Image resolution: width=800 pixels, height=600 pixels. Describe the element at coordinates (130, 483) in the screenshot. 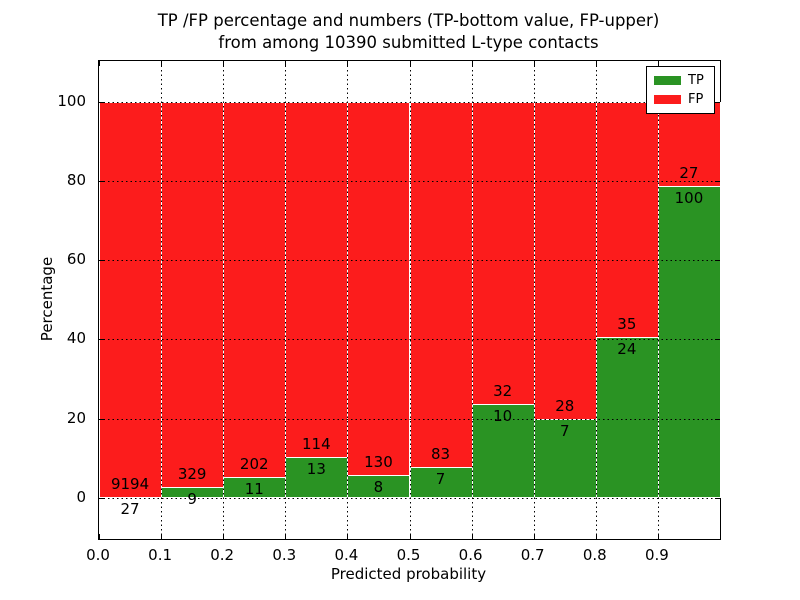

I see `fp-count-label: 9194` at that location.